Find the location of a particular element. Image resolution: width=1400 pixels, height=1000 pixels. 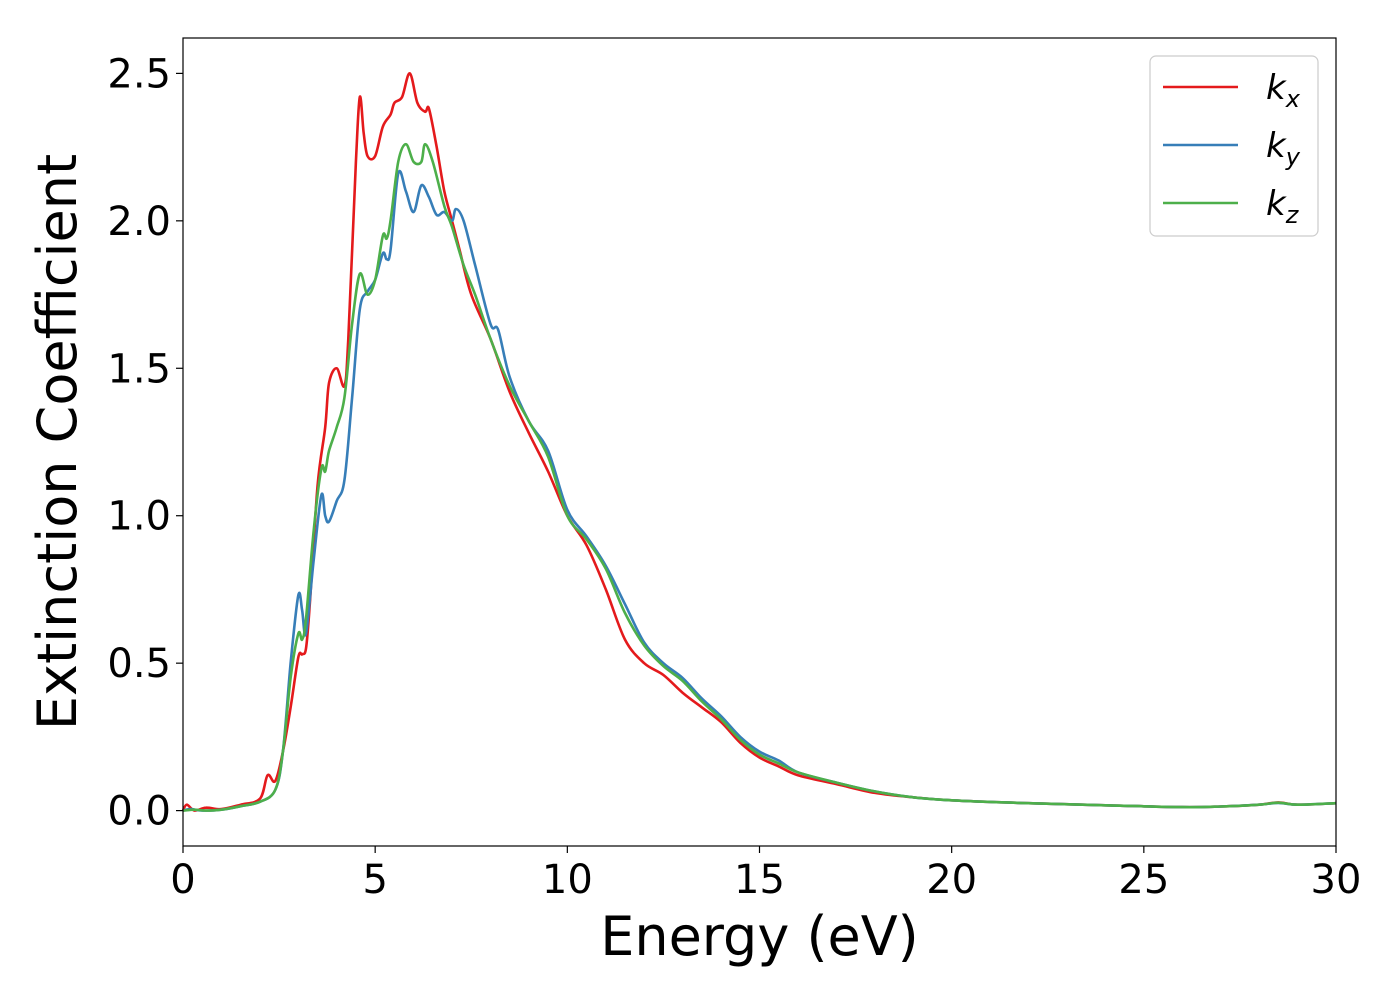

x-tick-label: 25 is located at coordinates (1143, 880).